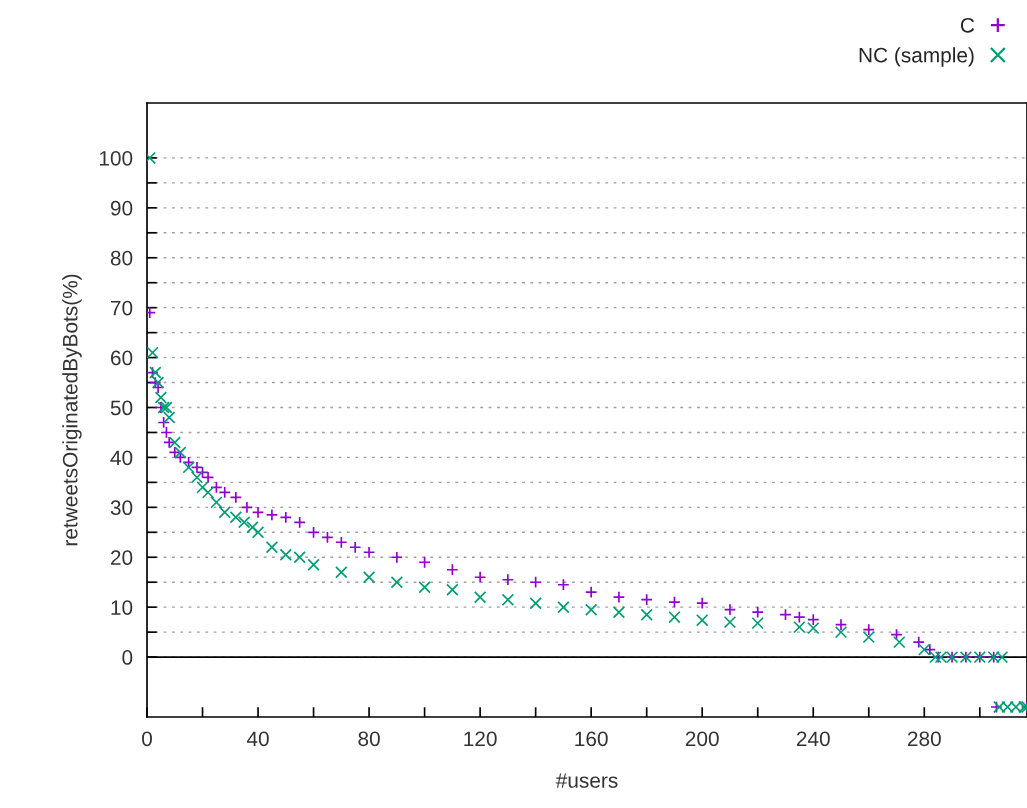  Describe the element at coordinates (122, 358) in the screenshot. I see `y-tick-label: 60` at that location.